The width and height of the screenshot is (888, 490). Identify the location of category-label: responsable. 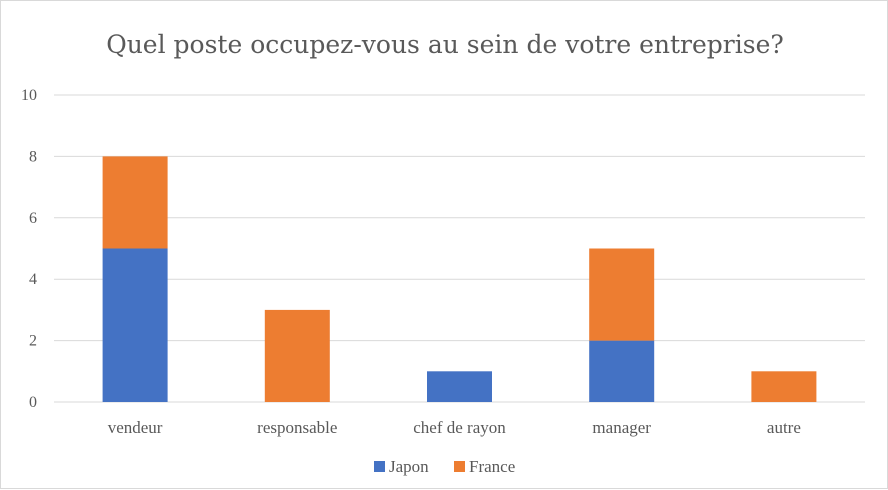
(297, 427).